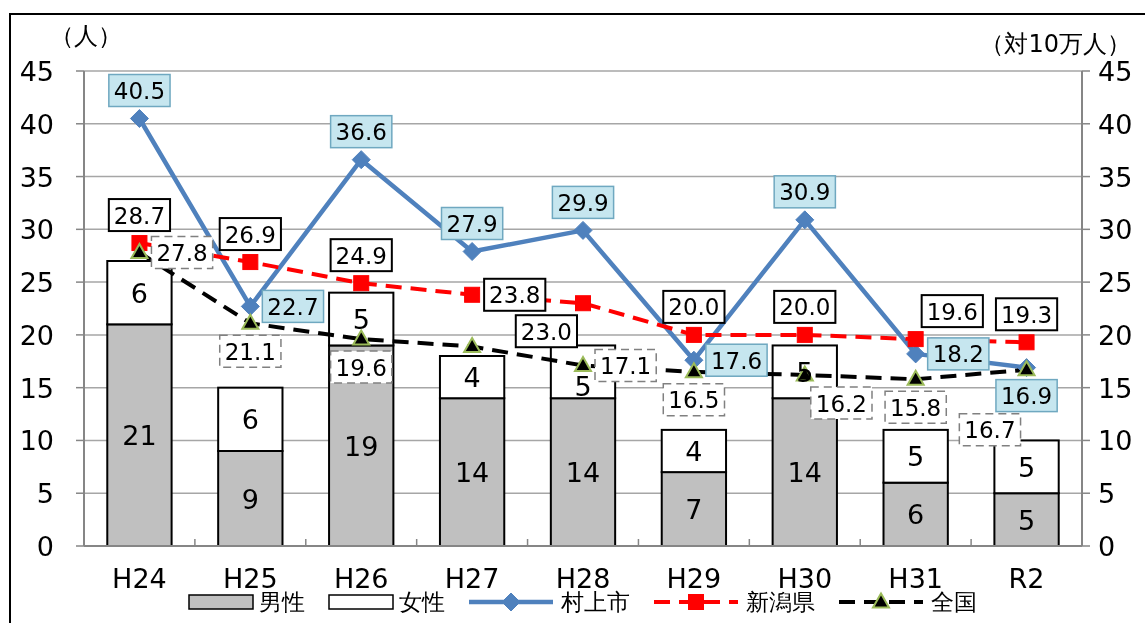 The image size is (1145, 623). What do you see at coordinates (515, 295) in the screenshot?
I see `data-label: 23.8` at bounding box center [515, 295].